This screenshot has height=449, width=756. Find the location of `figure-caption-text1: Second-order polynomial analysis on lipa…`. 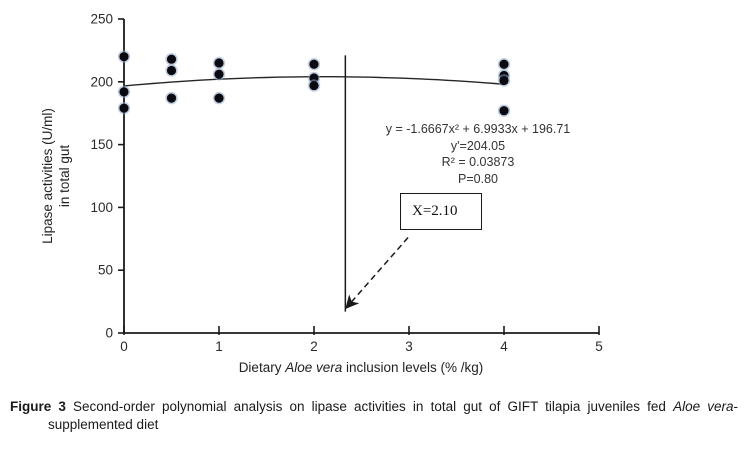

figure-caption-text1: Second-order polynomial analysis on lipa… is located at coordinates (369, 406).